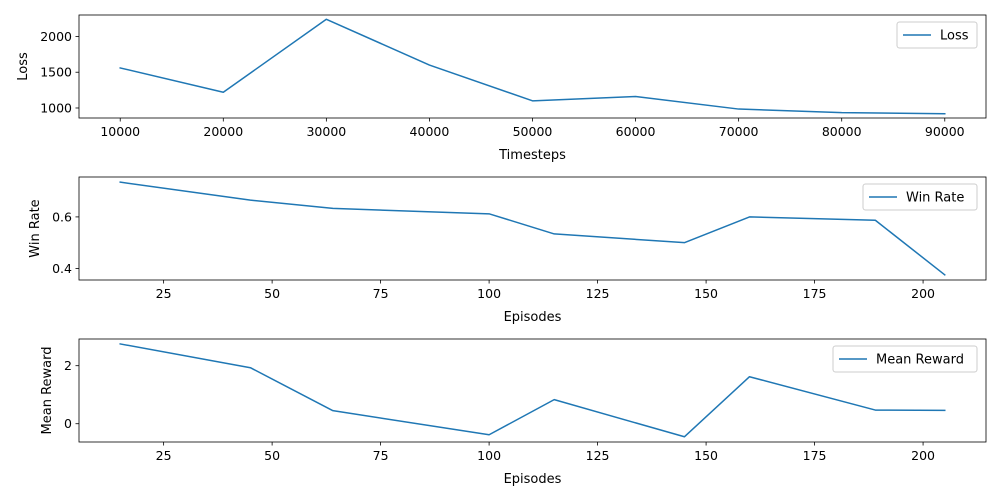 This screenshot has height=500, width=1000. Describe the element at coordinates (56, 72) in the screenshot. I see `y-tick-label: 1500` at that location.